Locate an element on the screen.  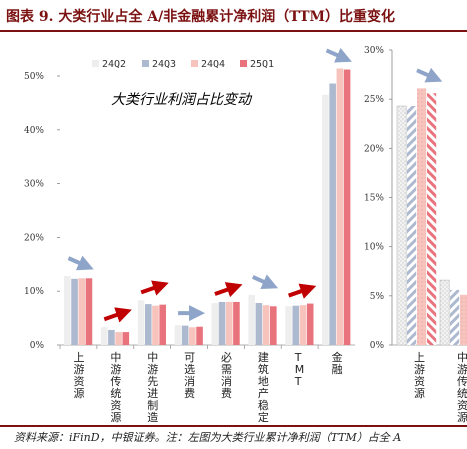
right-ytick-label-5: 25% is located at coordinates (374, 100).